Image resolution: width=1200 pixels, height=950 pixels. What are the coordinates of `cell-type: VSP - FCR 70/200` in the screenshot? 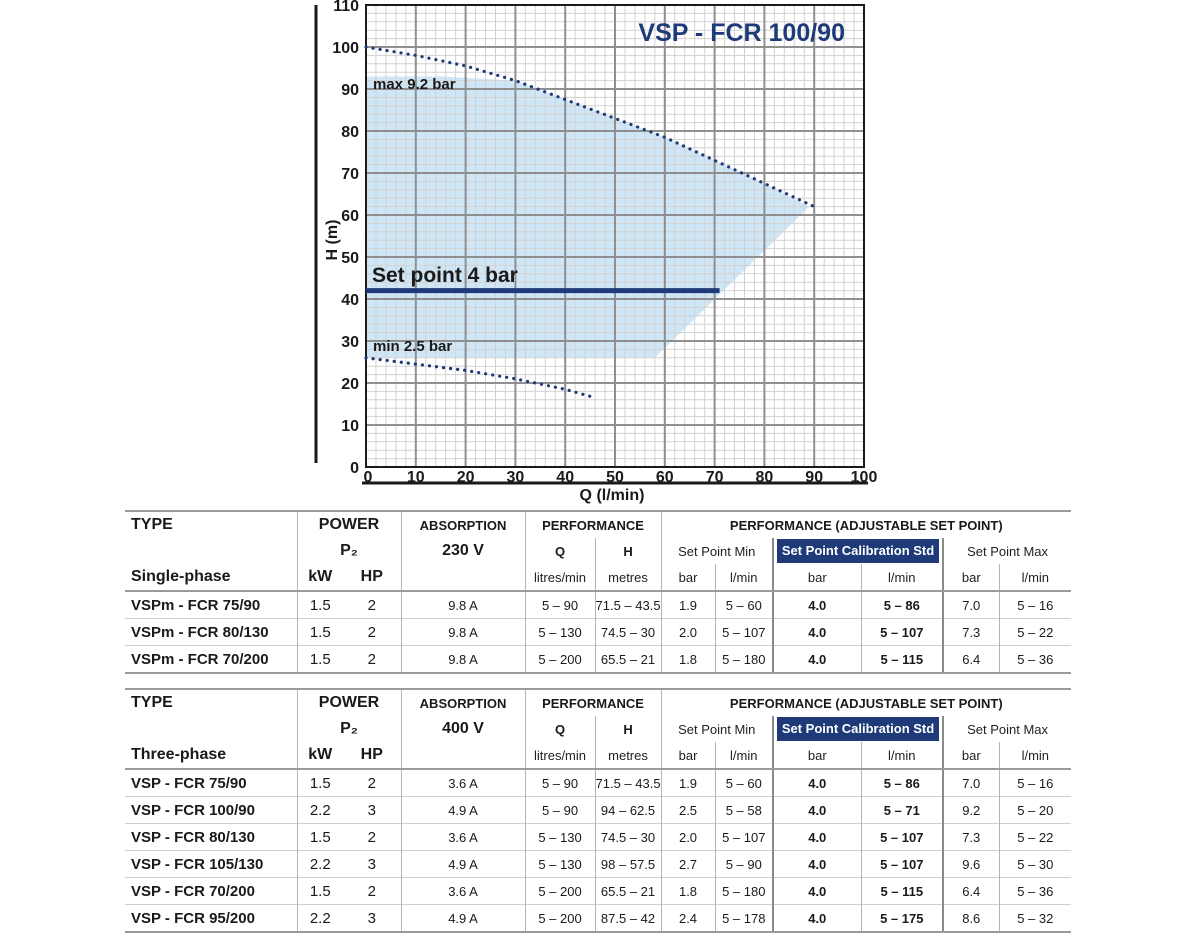 It's located at (211, 891).